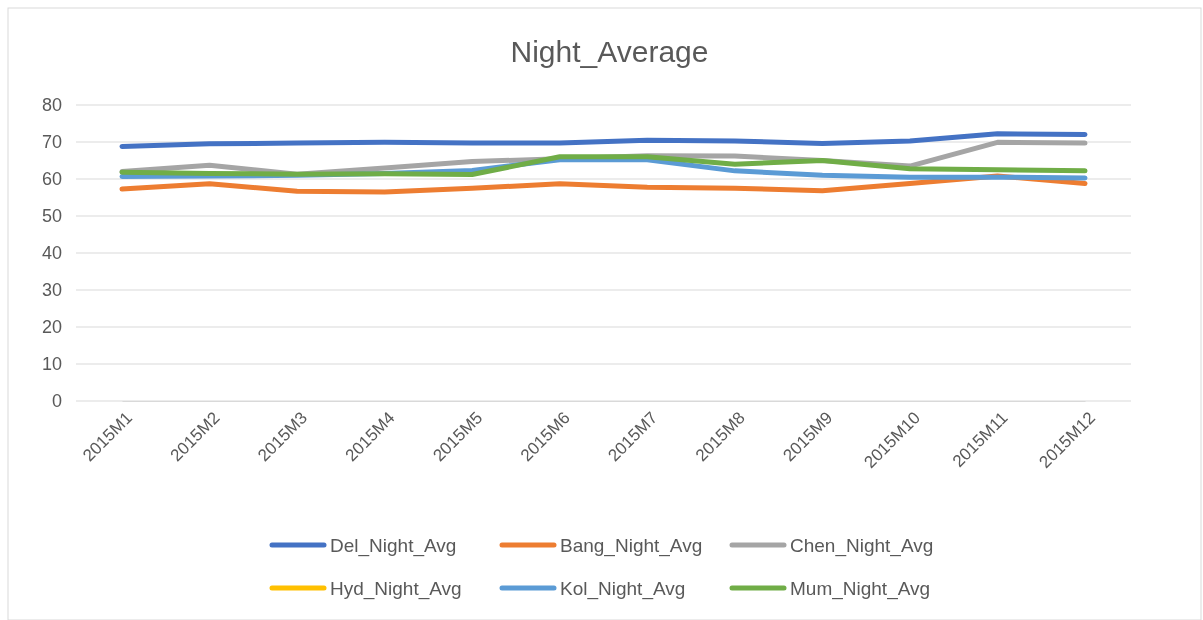 This screenshot has height=620, width=1203. I want to click on chart-title: Night_Average, so click(609, 51).